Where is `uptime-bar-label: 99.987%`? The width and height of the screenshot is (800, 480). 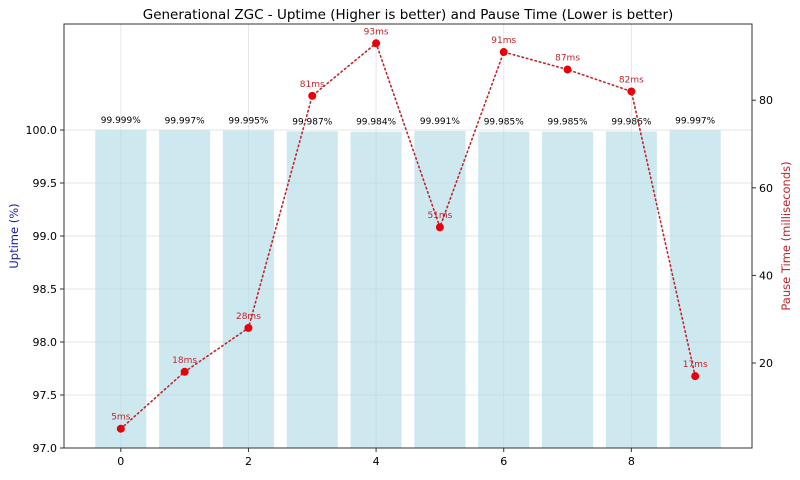 uptime-bar-label: 99.987% is located at coordinates (312, 122).